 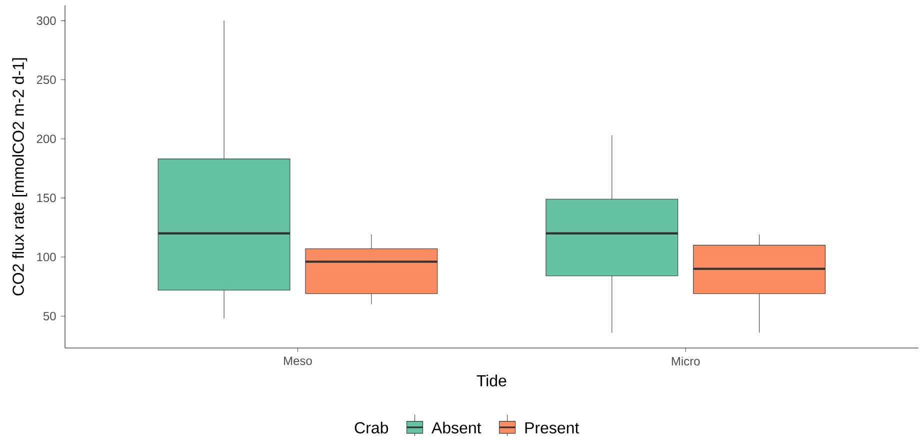 What do you see at coordinates (46, 198) in the screenshot?
I see `y-tick-label: 150` at bounding box center [46, 198].